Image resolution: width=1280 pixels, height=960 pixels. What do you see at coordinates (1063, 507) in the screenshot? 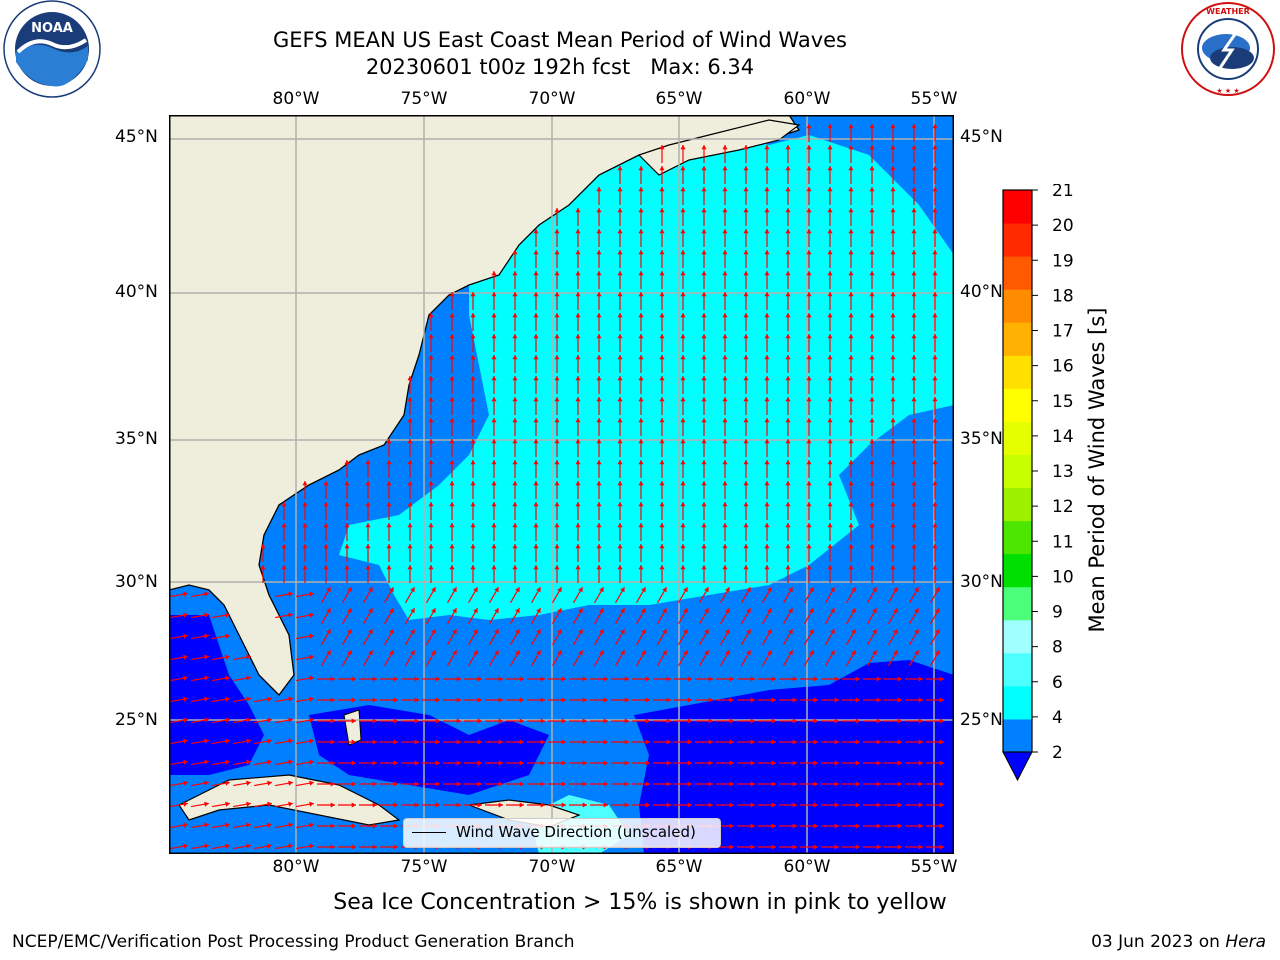
I see `colorbar-tick-label: 12` at bounding box center [1063, 507].